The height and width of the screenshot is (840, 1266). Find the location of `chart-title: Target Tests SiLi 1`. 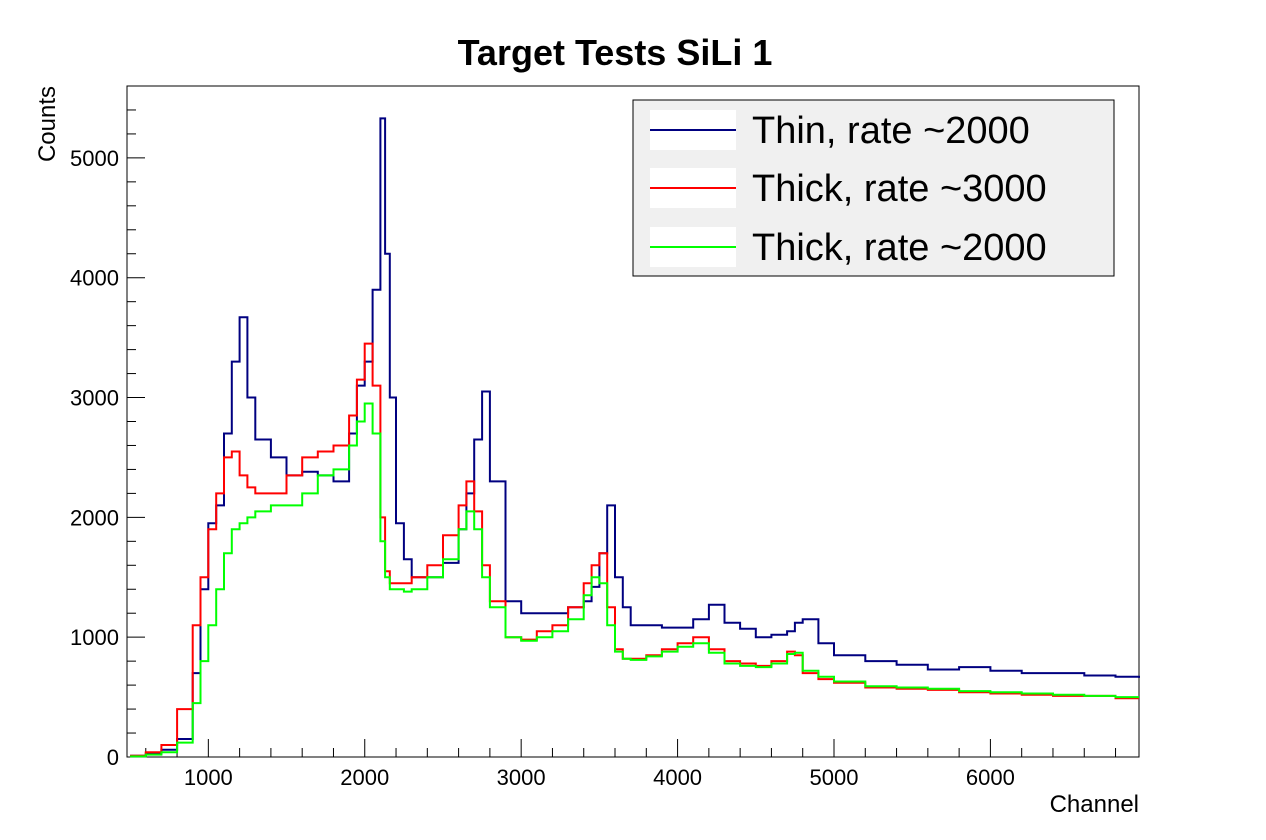

chart-title: Target Tests SiLi 1 is located at coordinates (615, 52).